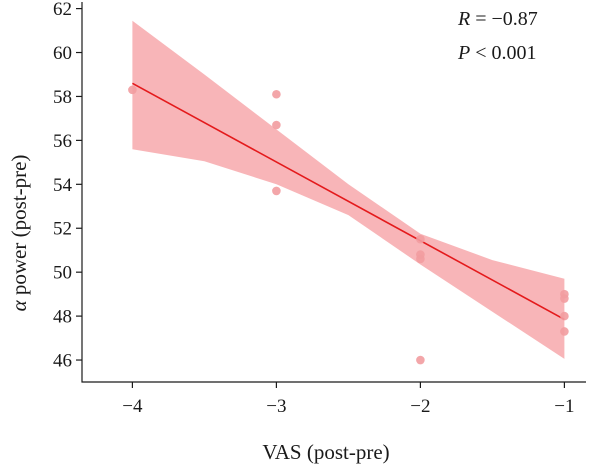  Describe the element at coordinates (62, 229) in the screenshot. I see `y-tick-label: 52` at that location.